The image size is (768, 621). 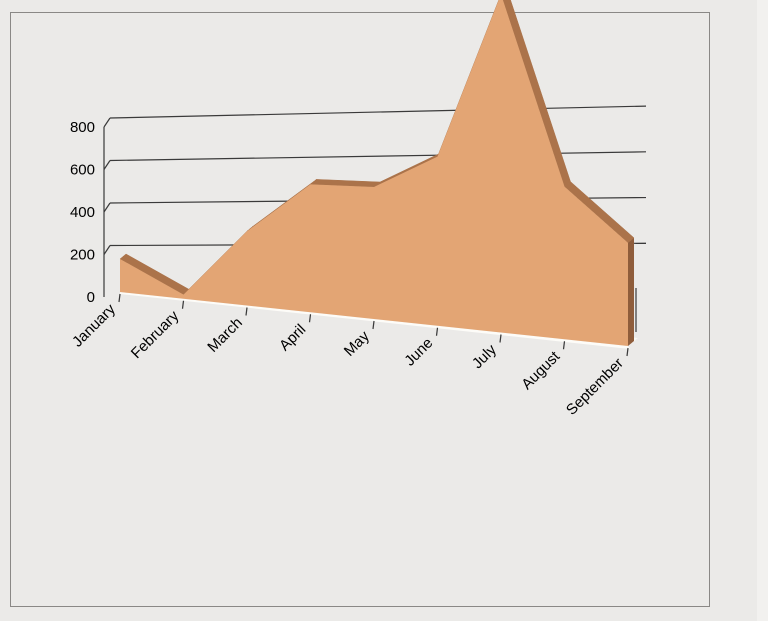 What do you see at coordinates (484, 356) in the screenshot?
I see `x-tick-label: July` at bounding box center [484, 356].